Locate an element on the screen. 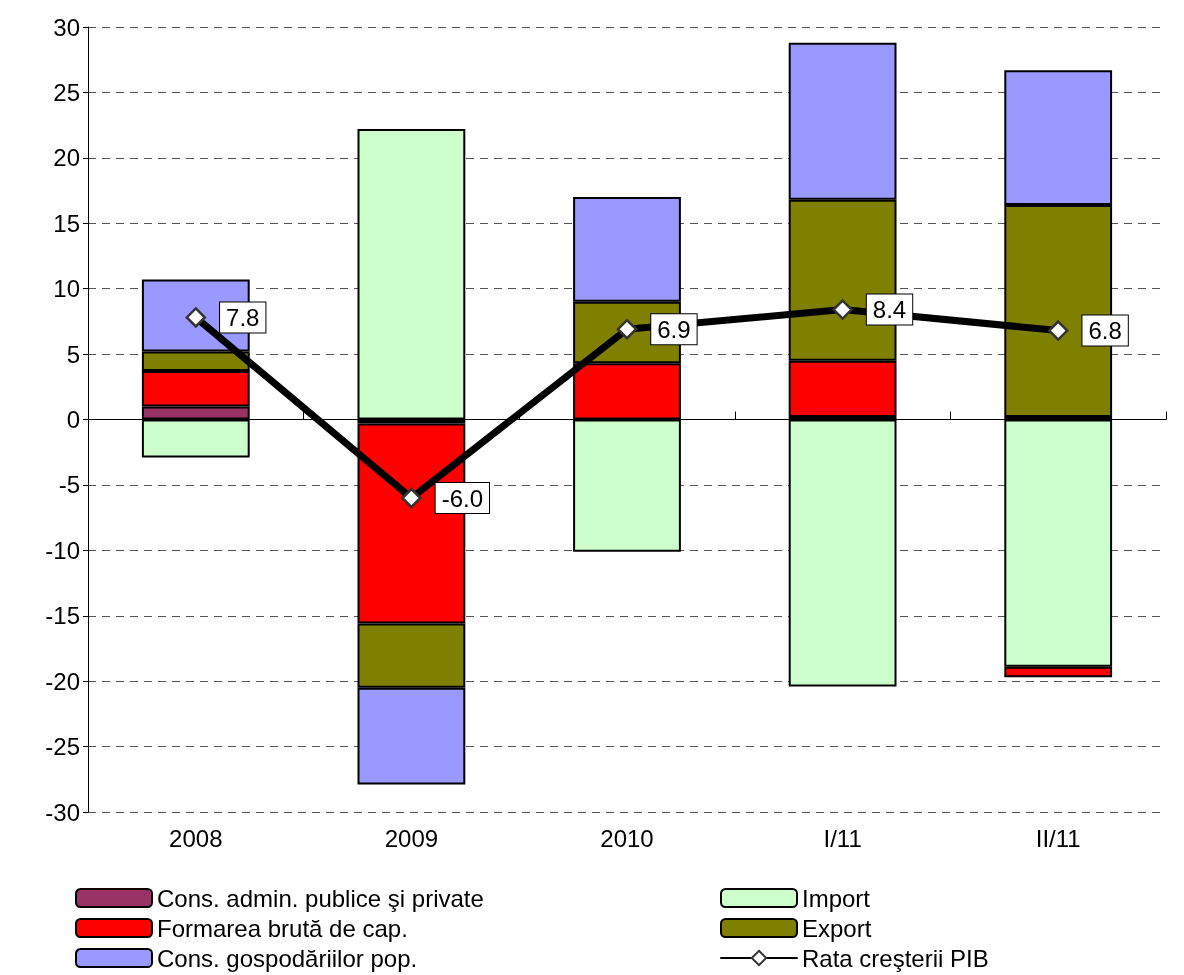 The height and width of the screenshot is (975, 1184). legend-label: Cons. admin. publice şi private is located at coordinates (320, 898).